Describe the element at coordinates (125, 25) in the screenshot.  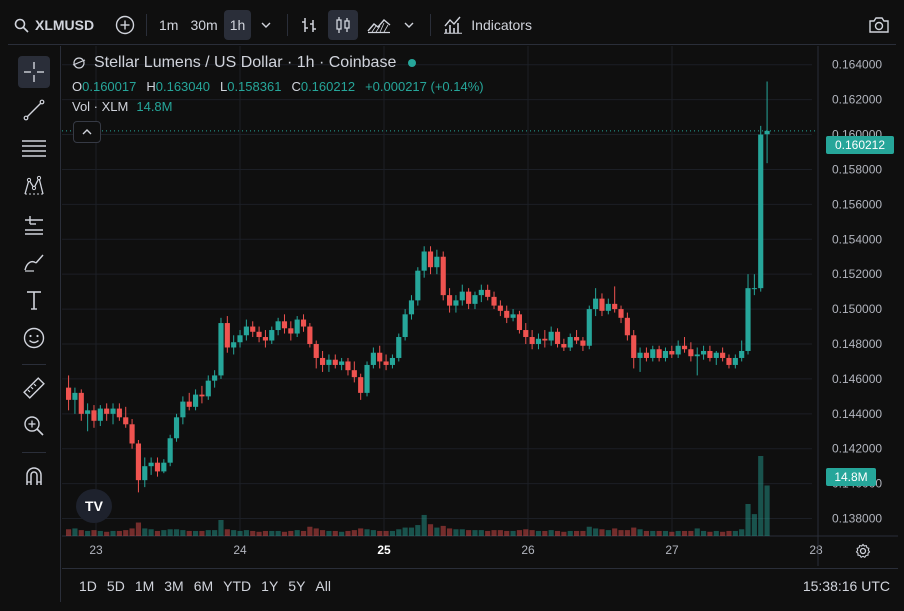
I see `compare-symbol-button` at that location.